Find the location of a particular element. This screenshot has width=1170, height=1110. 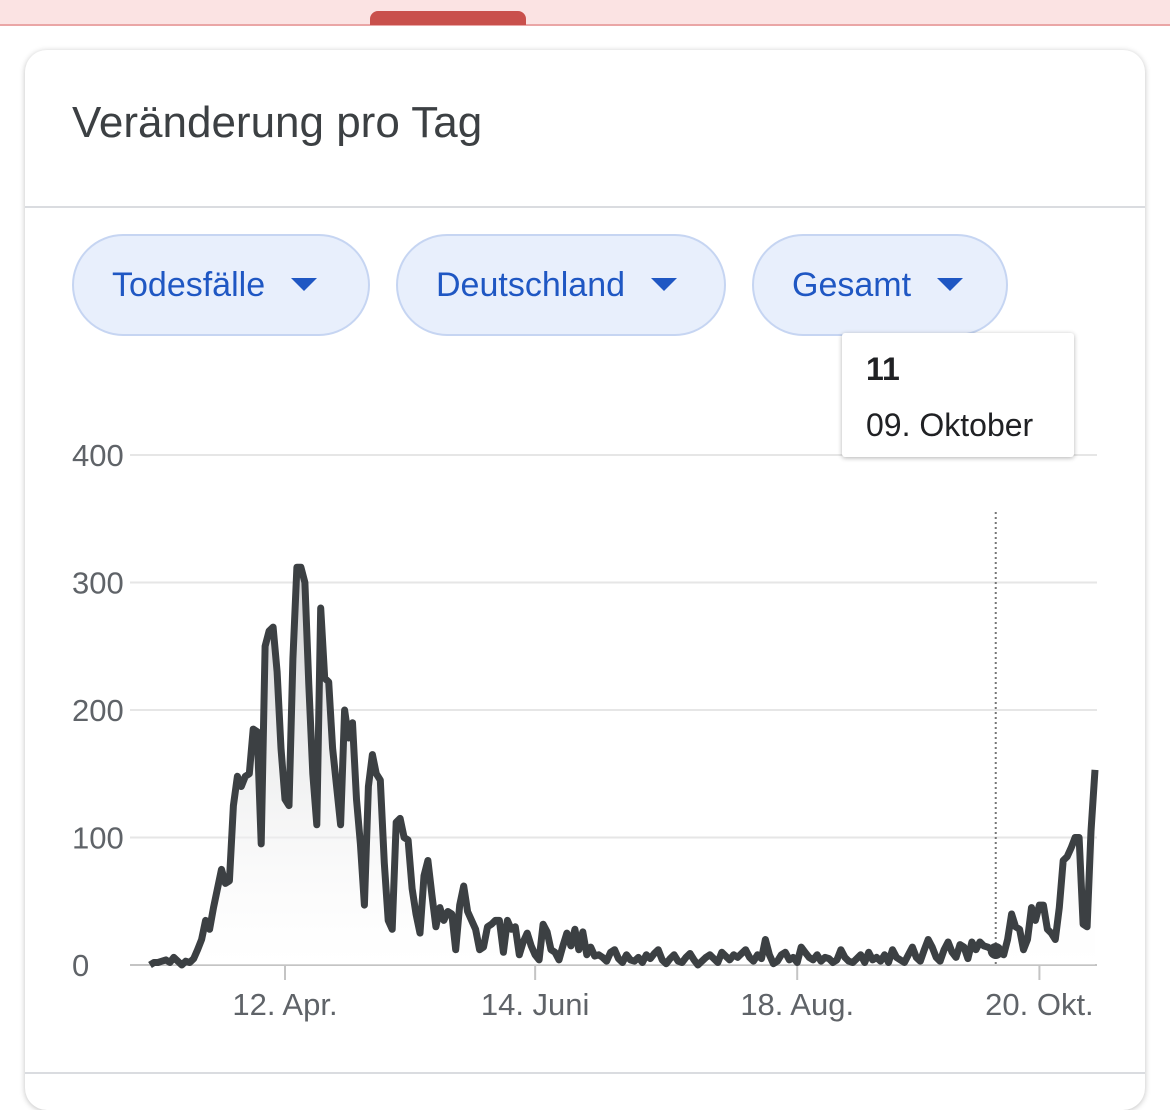

hover-point is located at coordinates (995, 950).